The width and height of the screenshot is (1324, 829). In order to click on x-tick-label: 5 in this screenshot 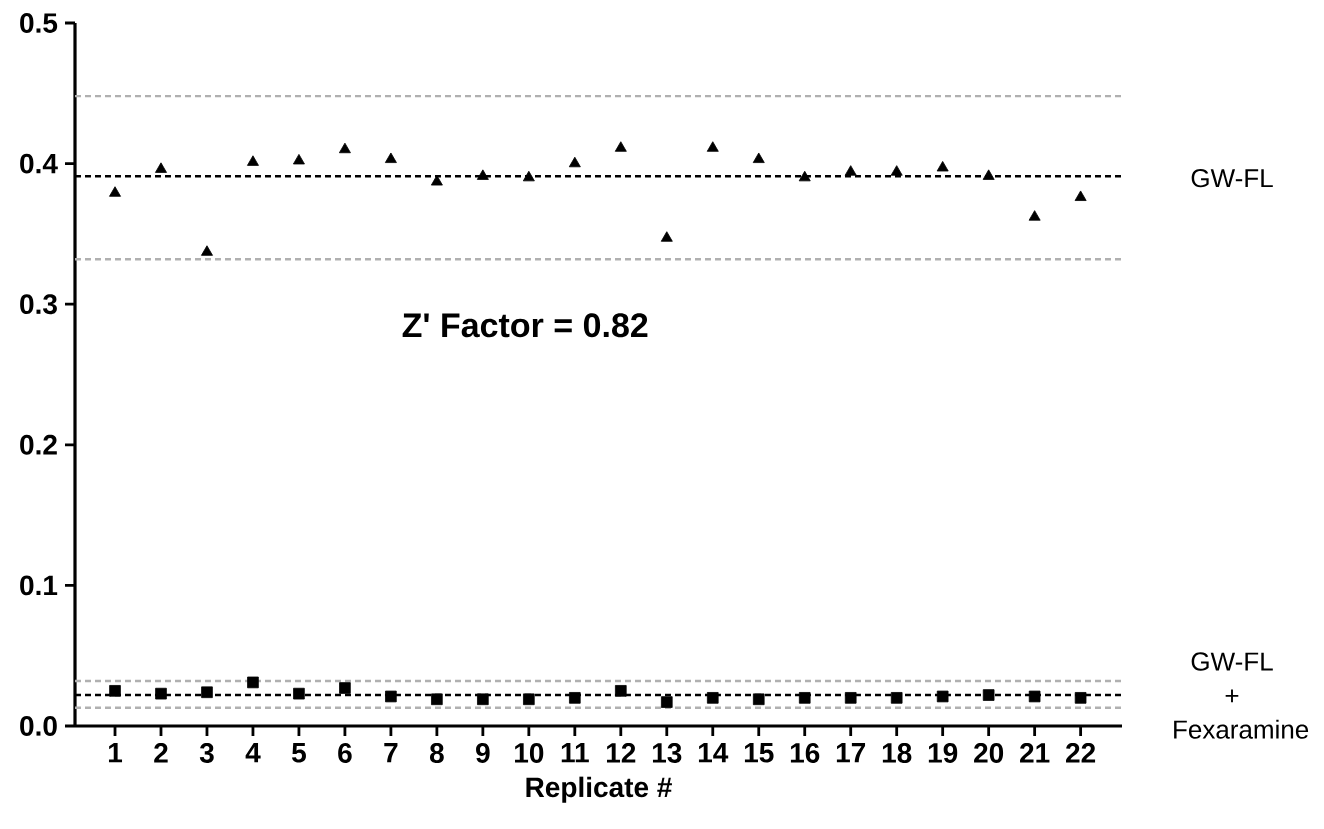, I will do `click(299, 753)`.